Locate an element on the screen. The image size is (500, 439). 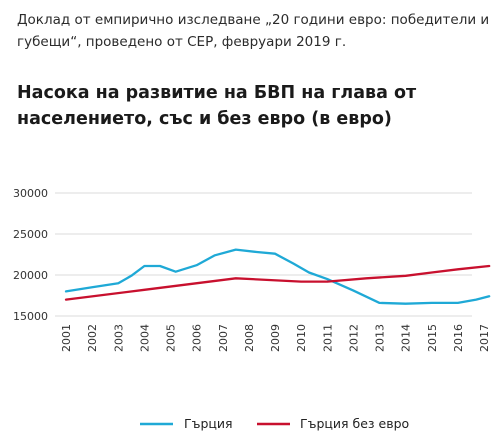
x-tick-label: 2010 is located at coordinates (301, 338).